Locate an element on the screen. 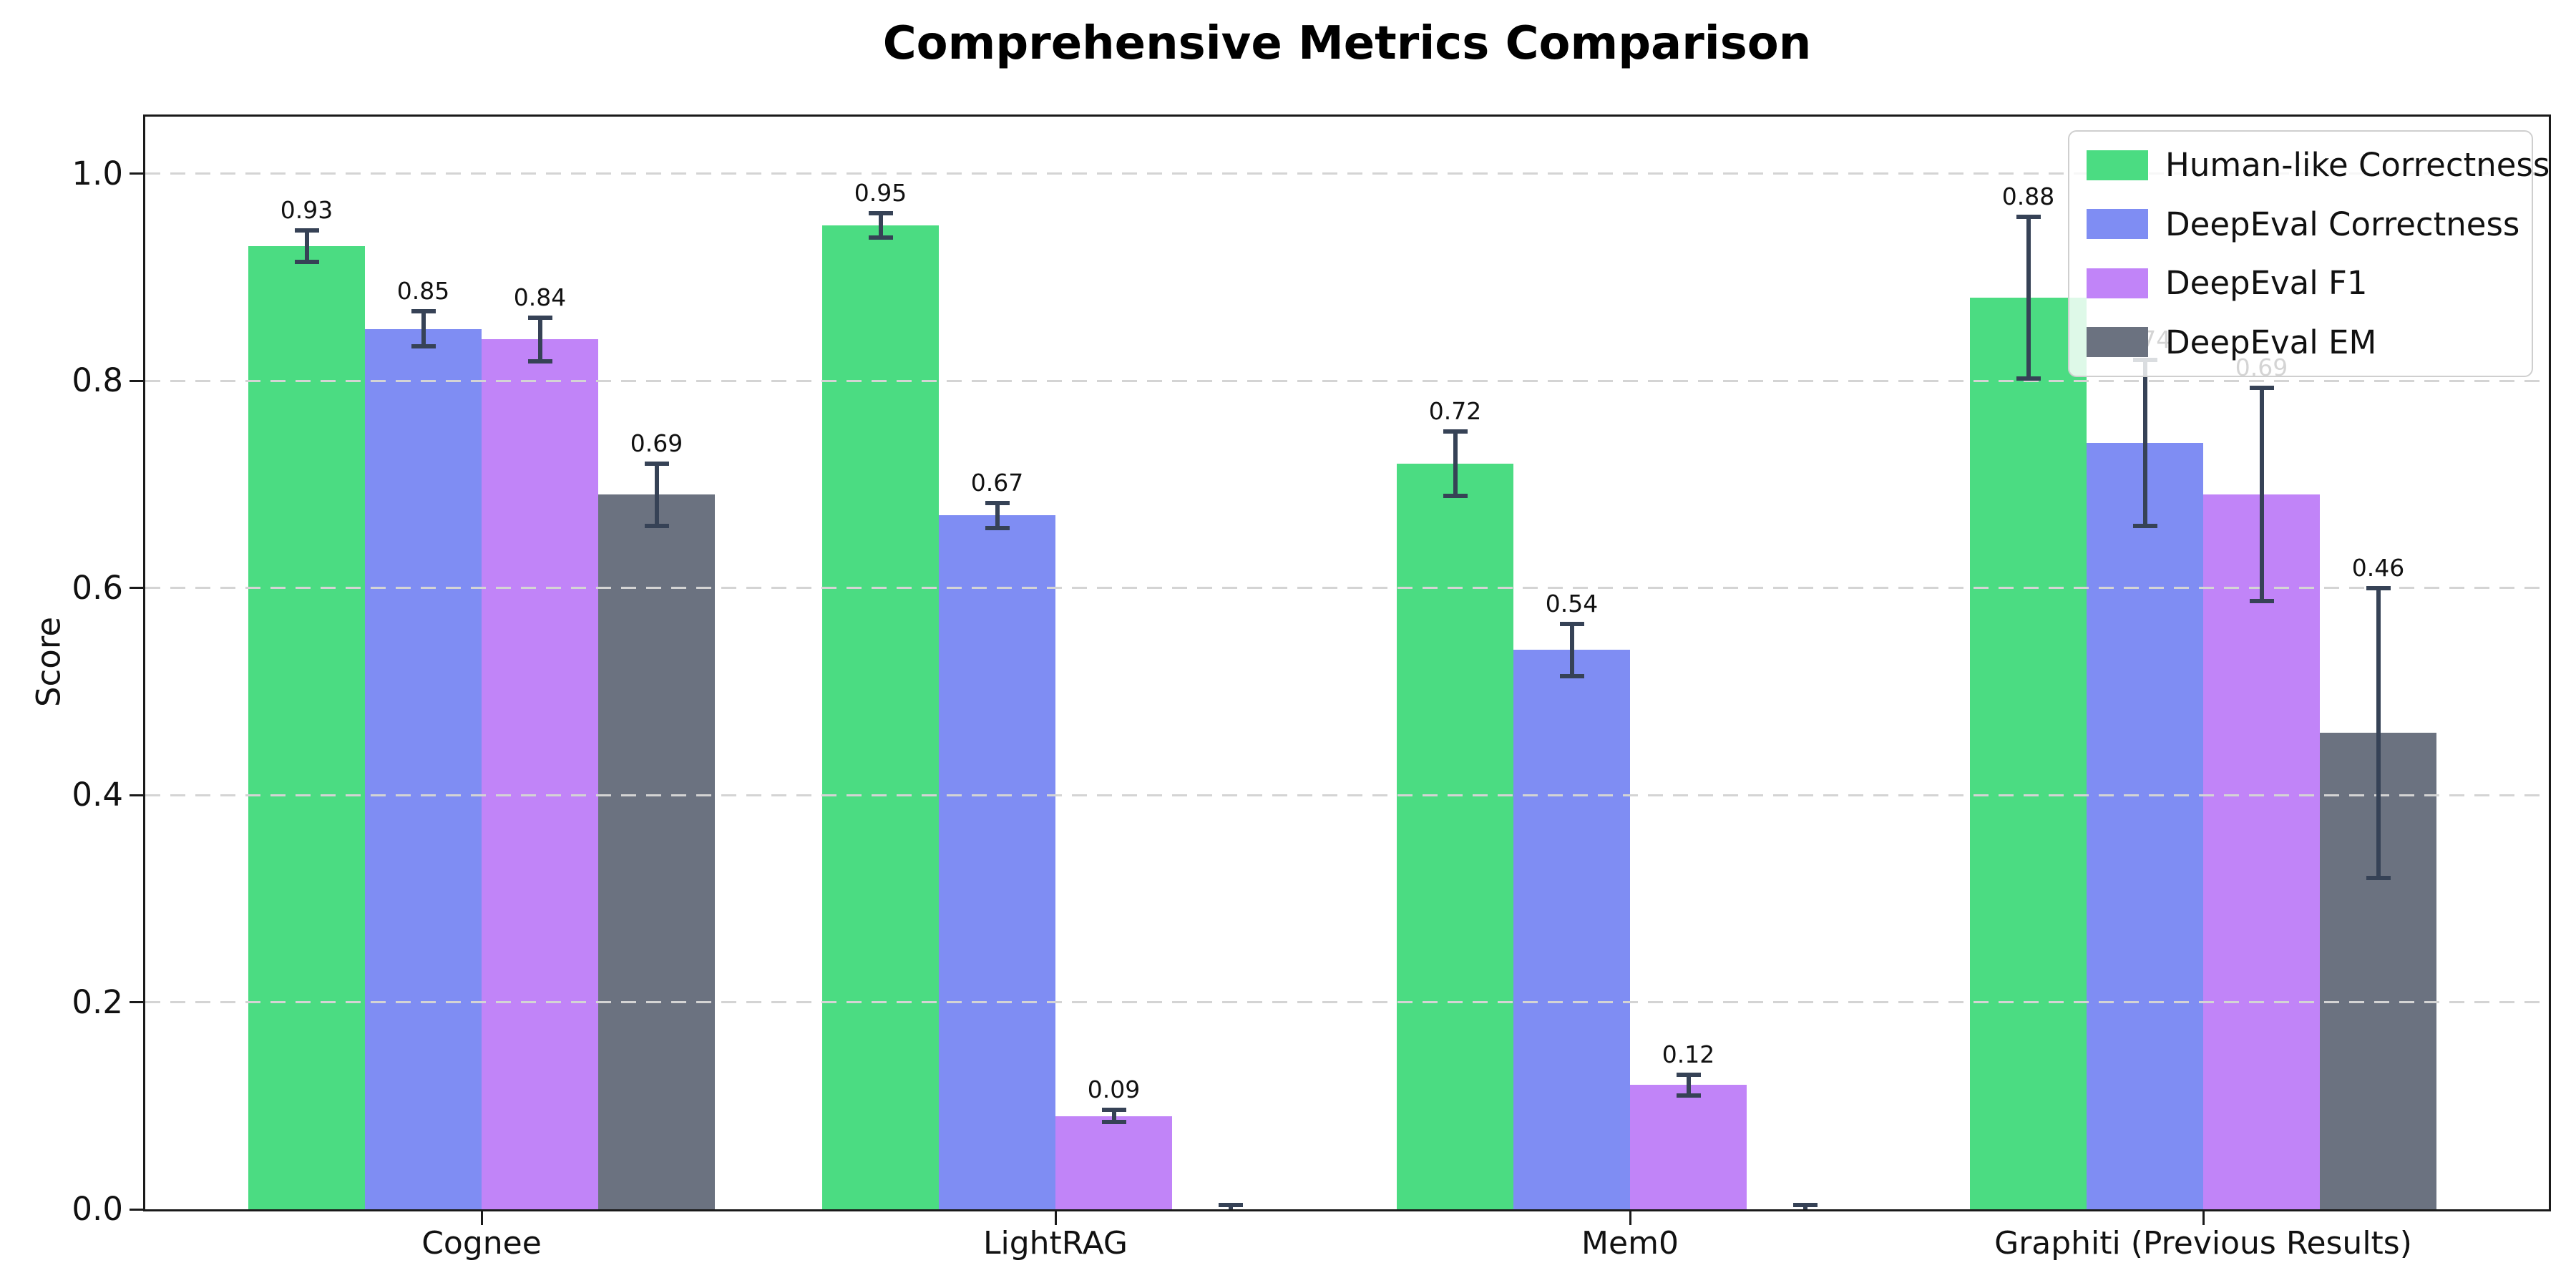  x-tick-label: Cognee is located at coordinates (481, 1243).